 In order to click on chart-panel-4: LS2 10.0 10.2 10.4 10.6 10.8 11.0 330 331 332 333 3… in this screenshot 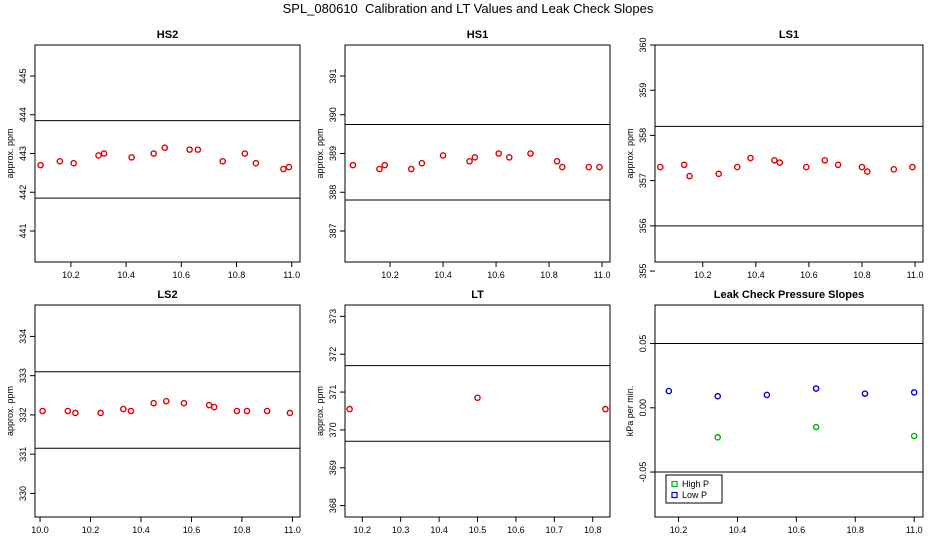, I will do `click(153, 412)`.